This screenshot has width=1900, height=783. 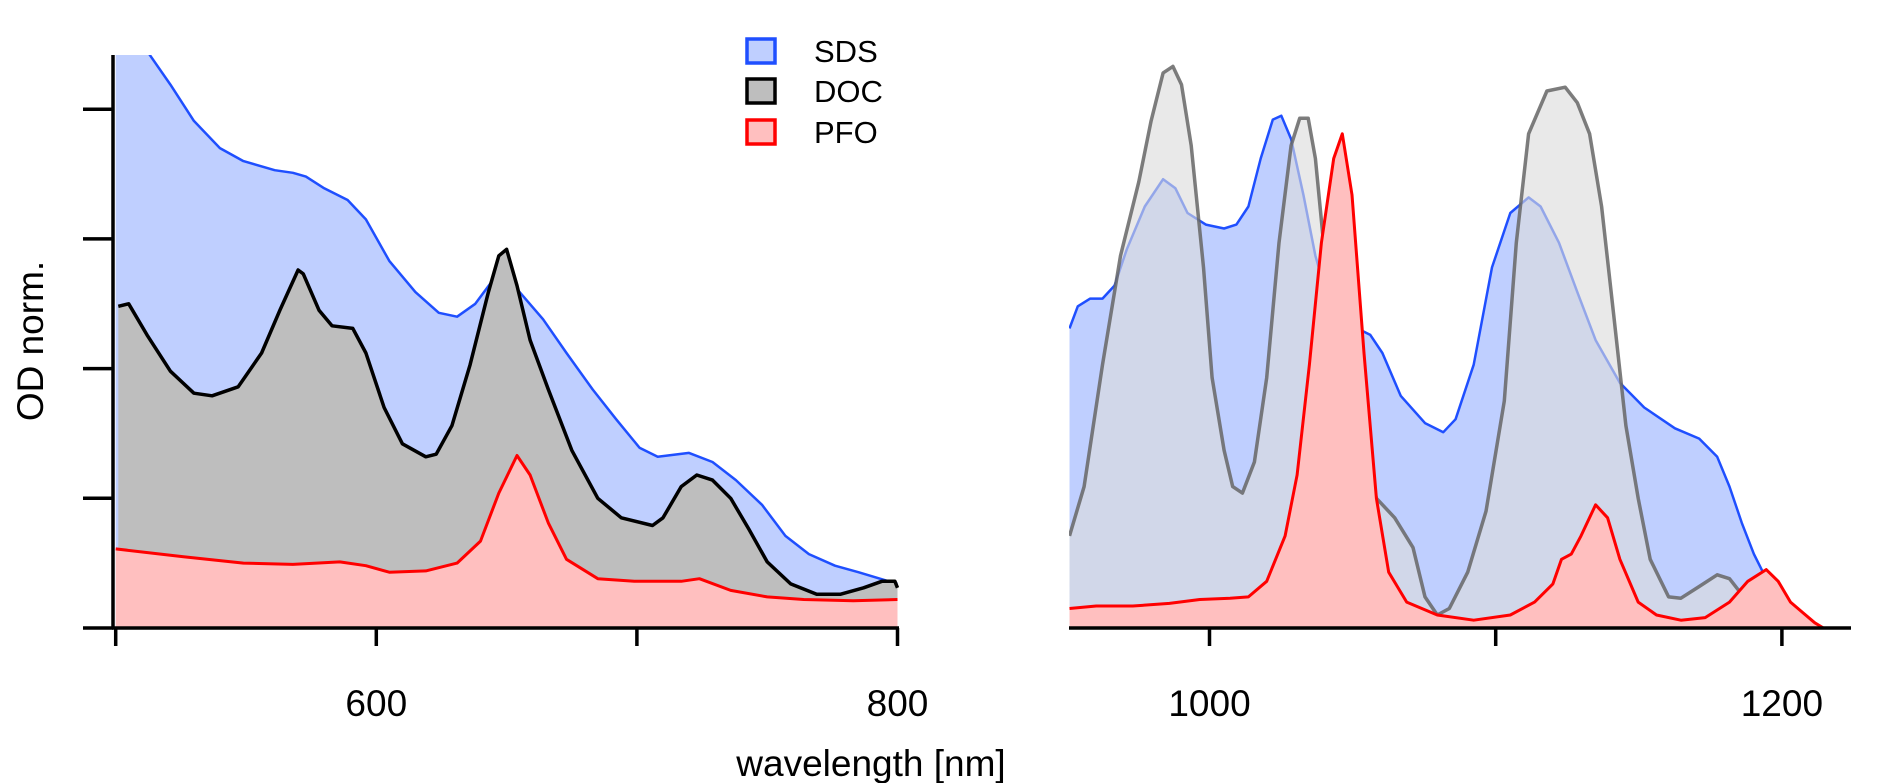 I want to click on legend-label-doc: DOC, so click(x=848, y=91).